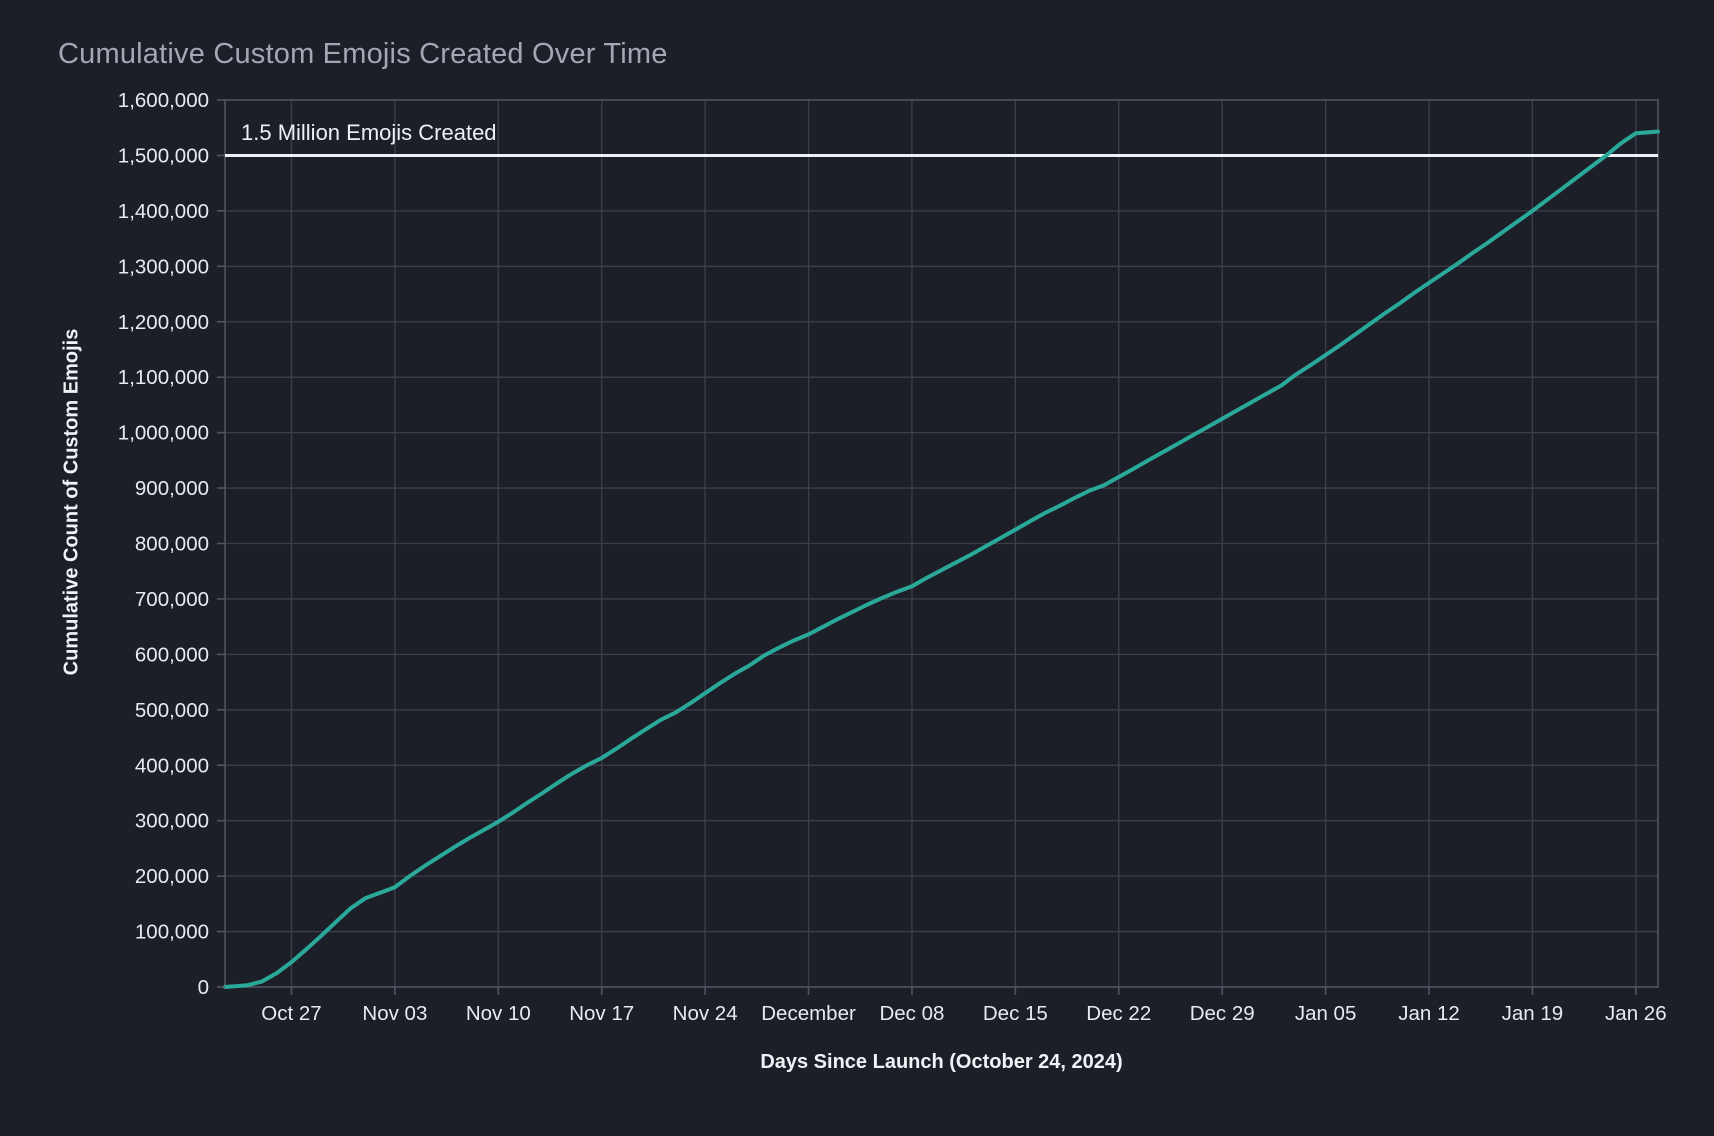 The image size is (1714, 1136). What do you see at coordinates (705, 1013) in the screenshot?
I see `x-tick-label: Nov 24` at bounding box center [705, 1013].